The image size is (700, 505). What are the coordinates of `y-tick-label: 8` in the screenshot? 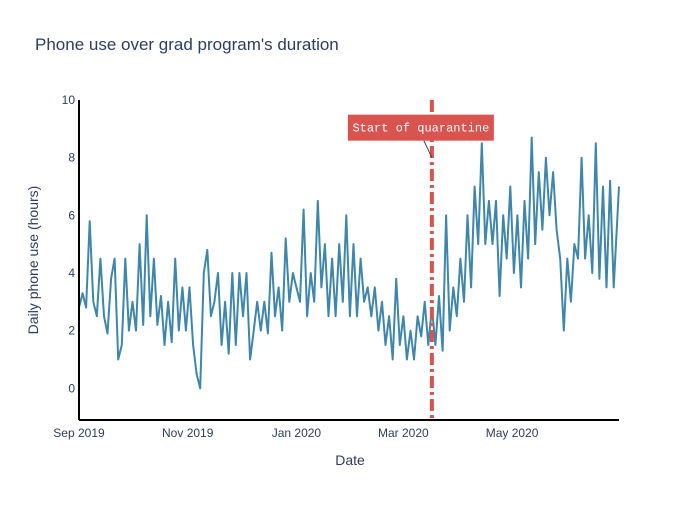 It's located at (71, 158).